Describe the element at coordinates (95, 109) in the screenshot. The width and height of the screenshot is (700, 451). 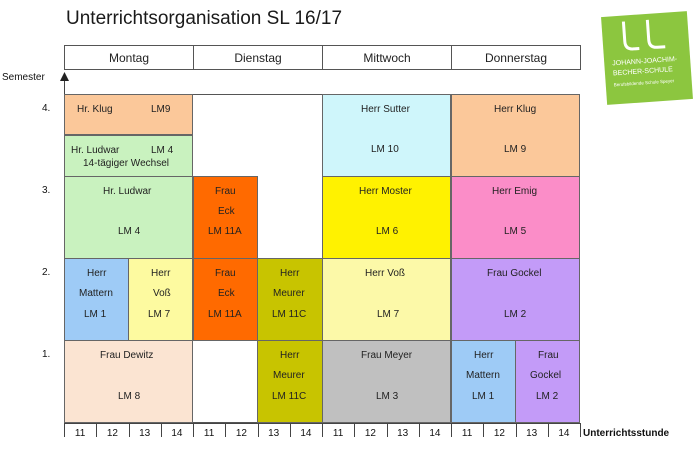
I see `teacher-name: Hr. Klug` at that location.